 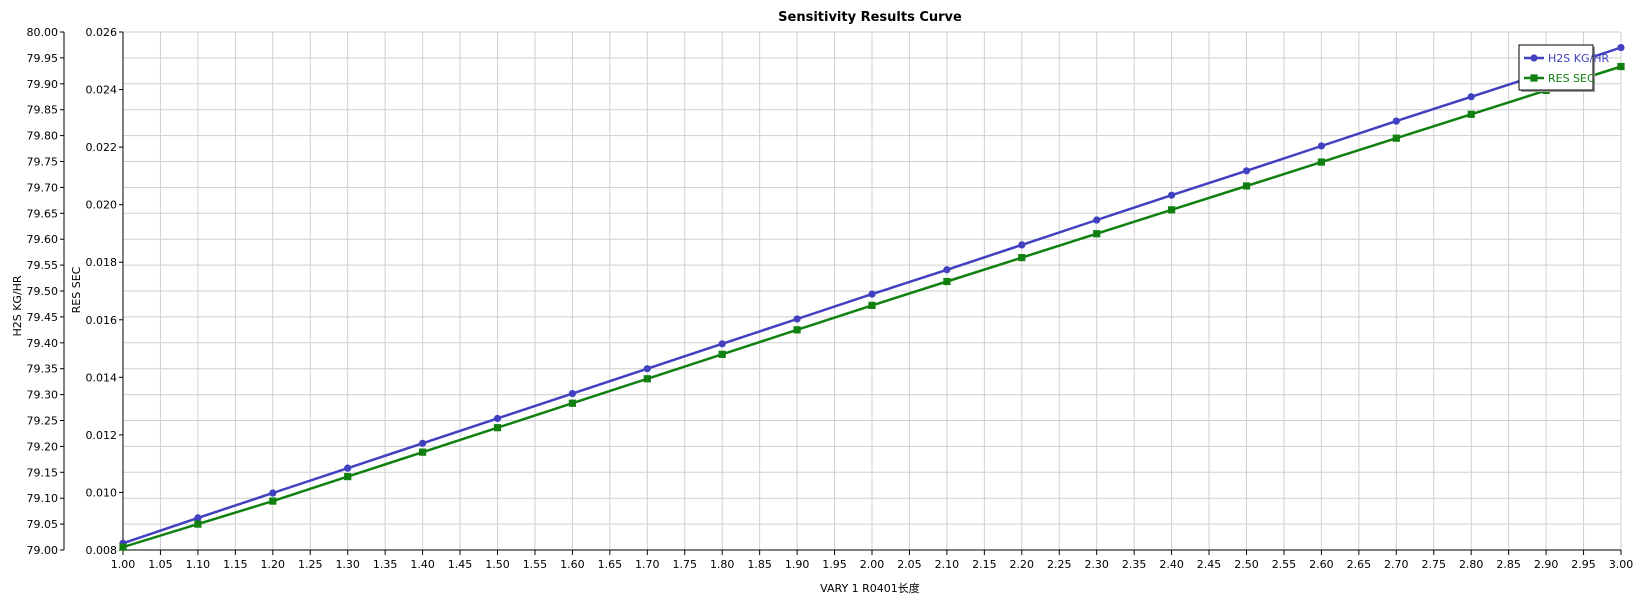 I want to click on y-tick-label-res-sec: 0.010, so click(x=102, y=492).